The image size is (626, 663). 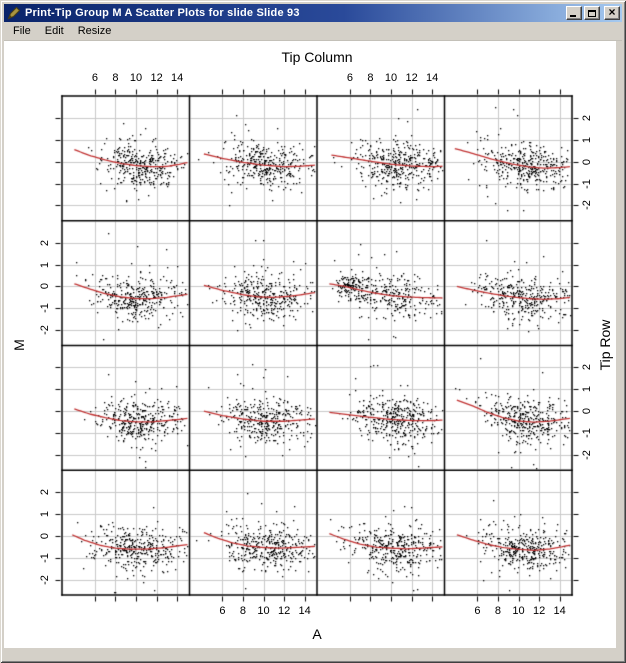 I want to click on scatter-panel-row3-col4, so click(x=509, y=408).